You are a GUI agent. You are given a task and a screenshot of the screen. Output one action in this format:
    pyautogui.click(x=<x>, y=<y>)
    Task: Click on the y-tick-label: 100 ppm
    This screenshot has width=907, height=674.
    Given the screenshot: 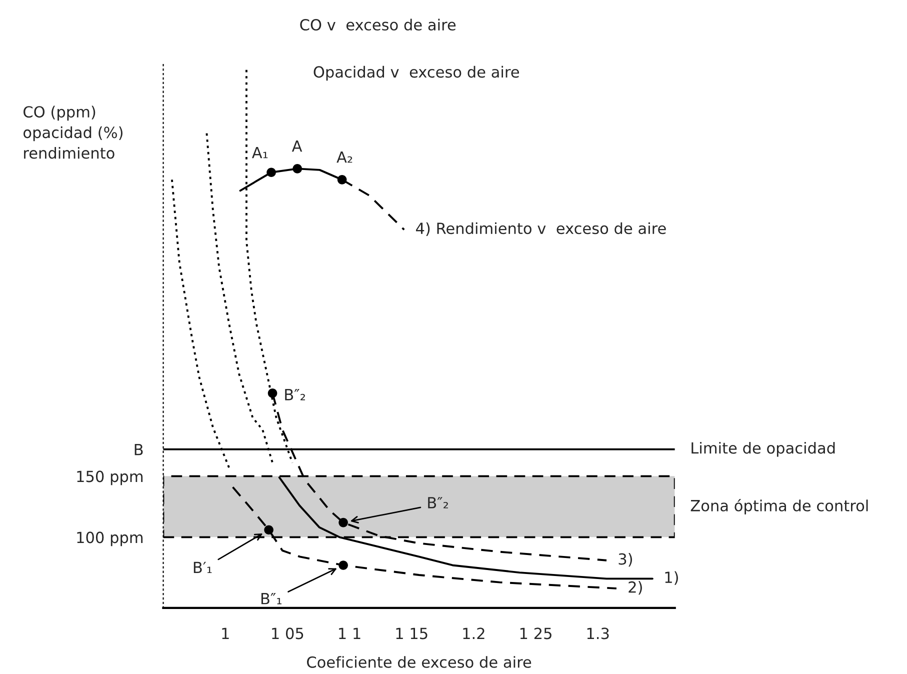 What is the action you would take?
    pyautogui.click(x=110, y=539)
    